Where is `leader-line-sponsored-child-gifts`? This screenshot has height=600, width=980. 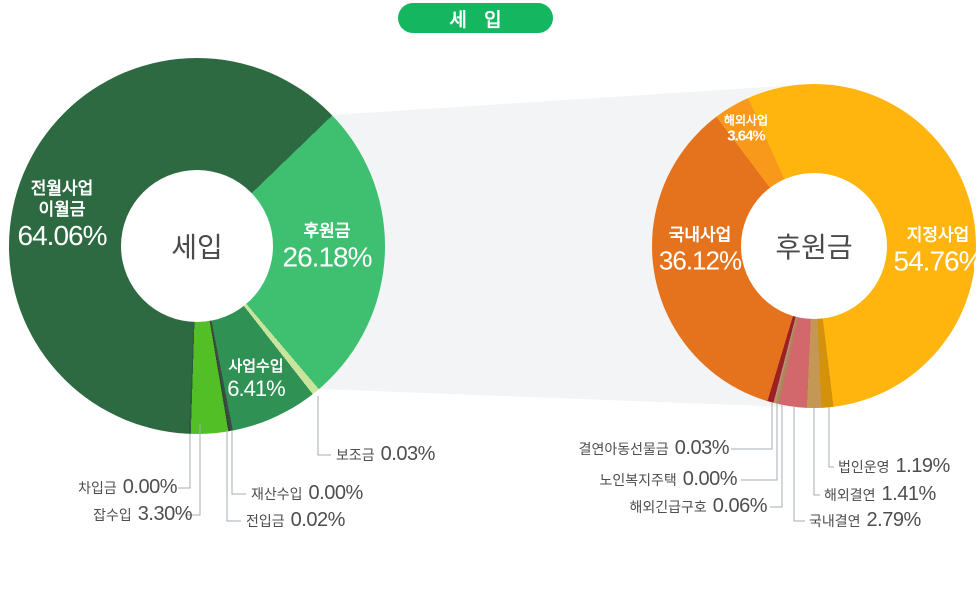
leader-line-sponsored-child-gifts is located at coordinates (752, 426).